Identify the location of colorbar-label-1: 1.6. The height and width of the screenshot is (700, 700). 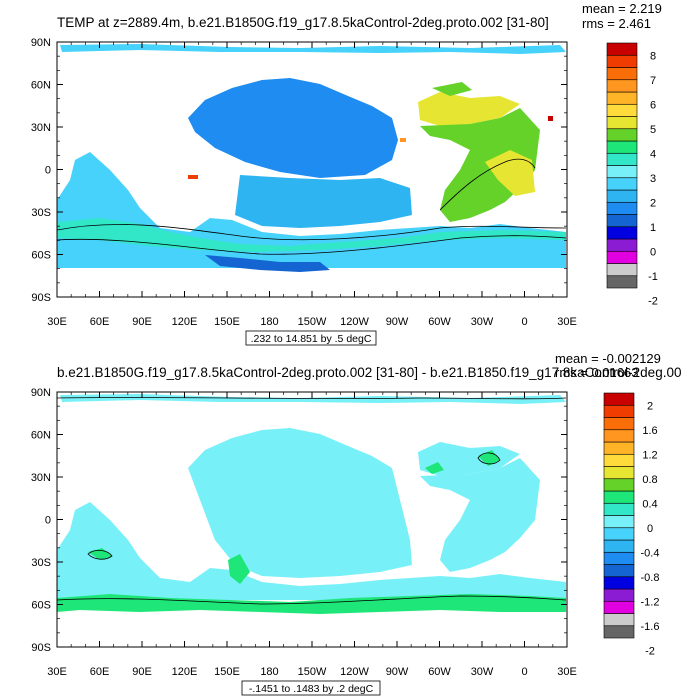
(649, 431).